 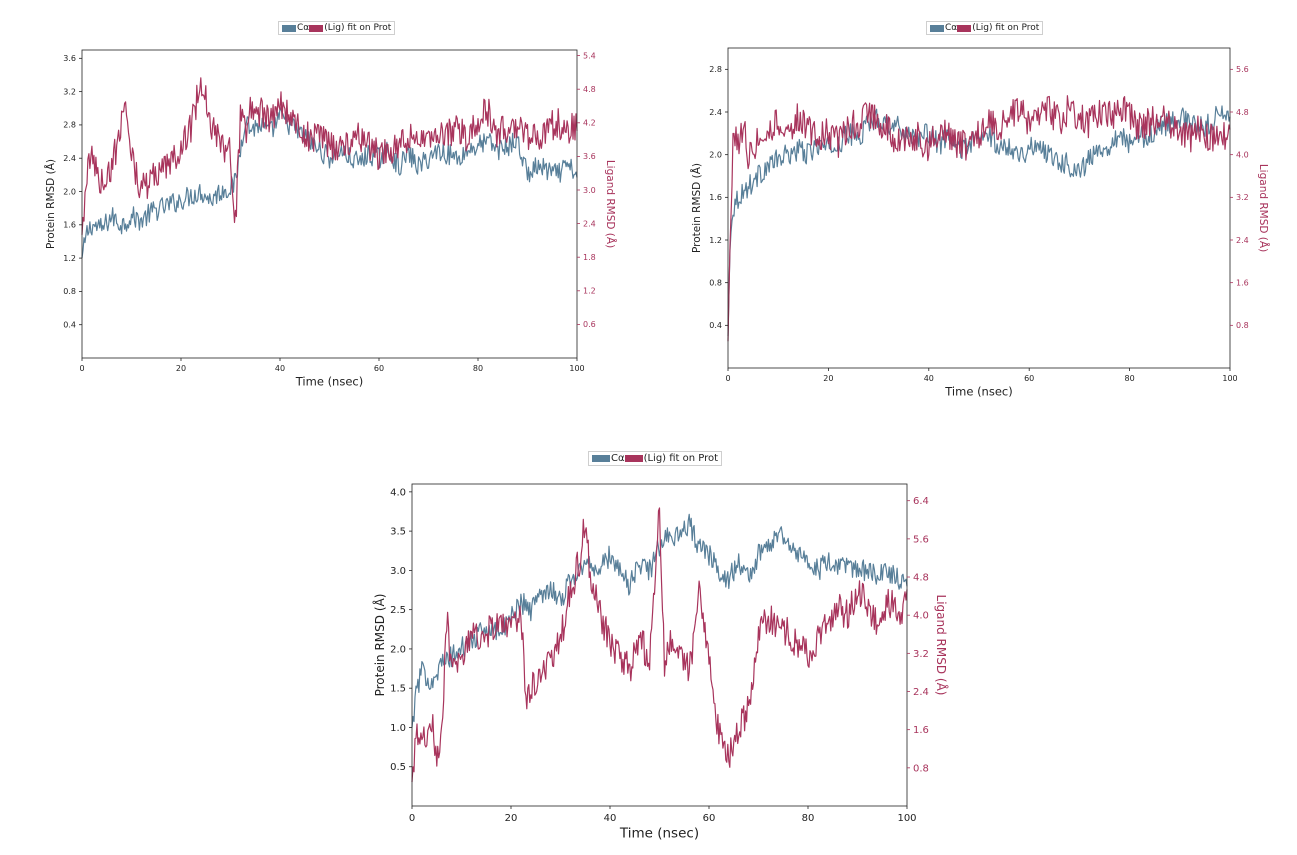 What do you see at coordinates (589, 257) in the screenshot?
I see `y-right-tick-label: 1.8` at bounding box center [589, 257].